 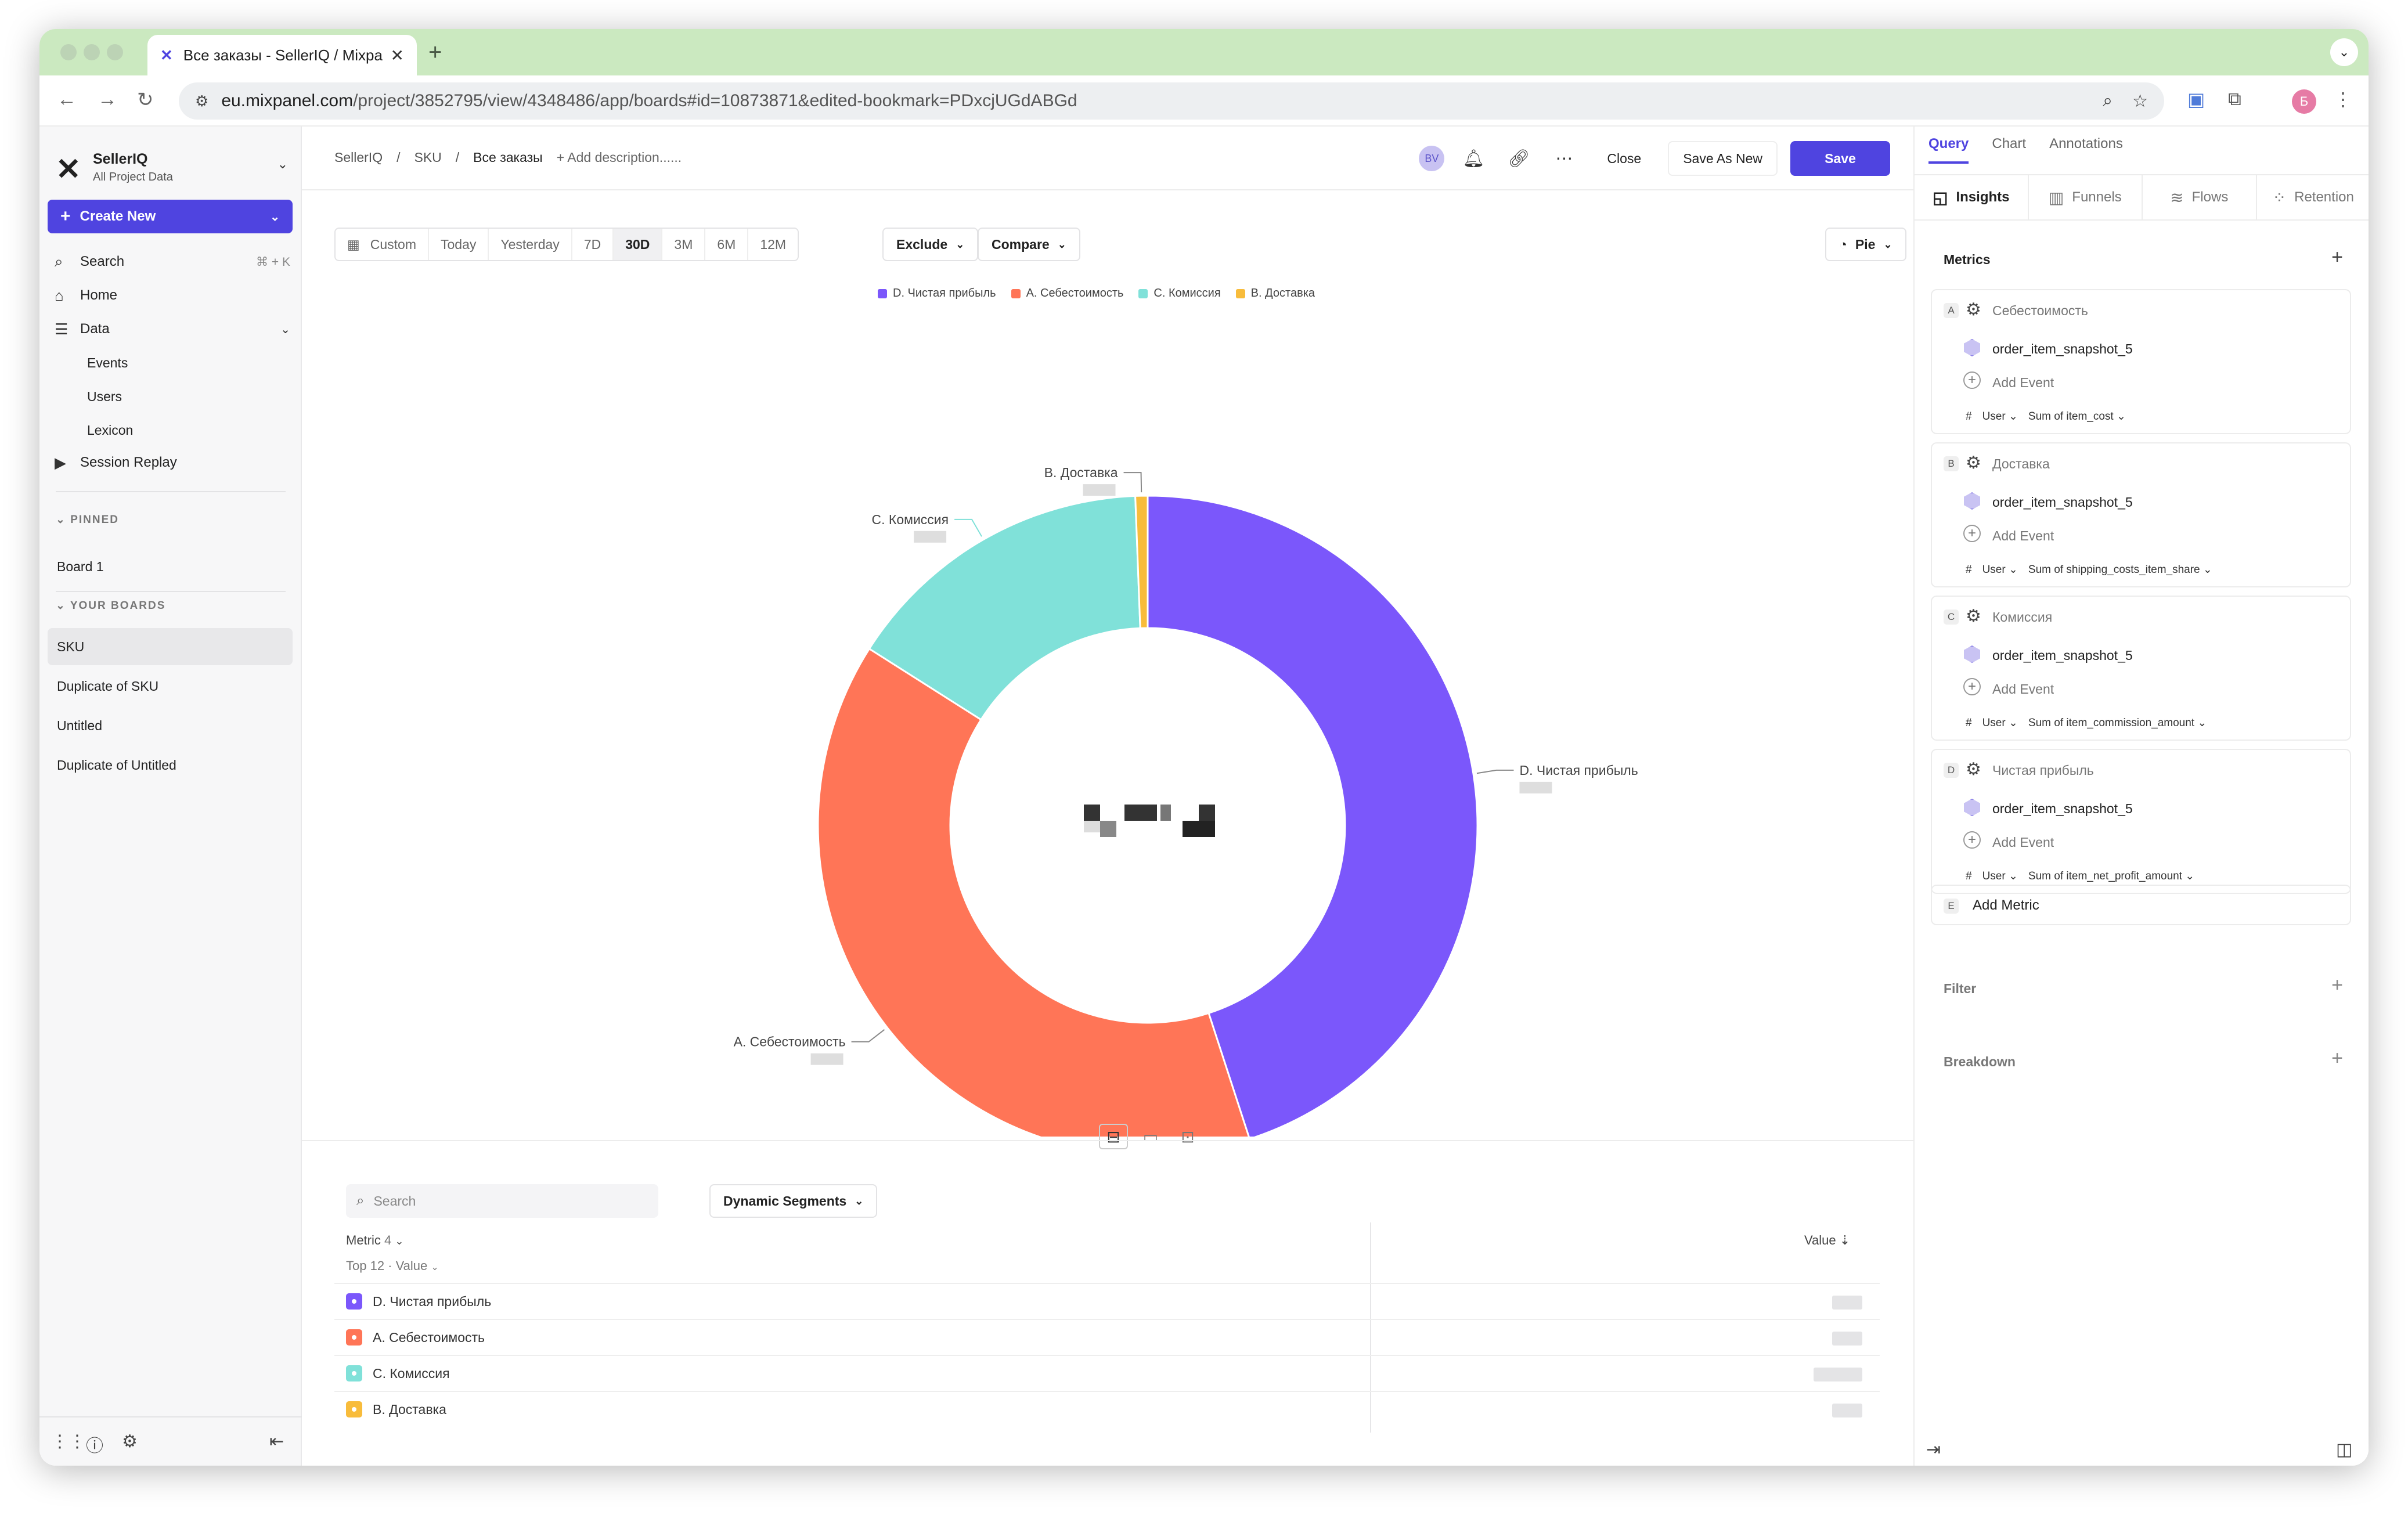 What do you see at coordinates (1107, 1140) in the screenshot?
I see `split-divider` at bounding box center [1107, 1140].